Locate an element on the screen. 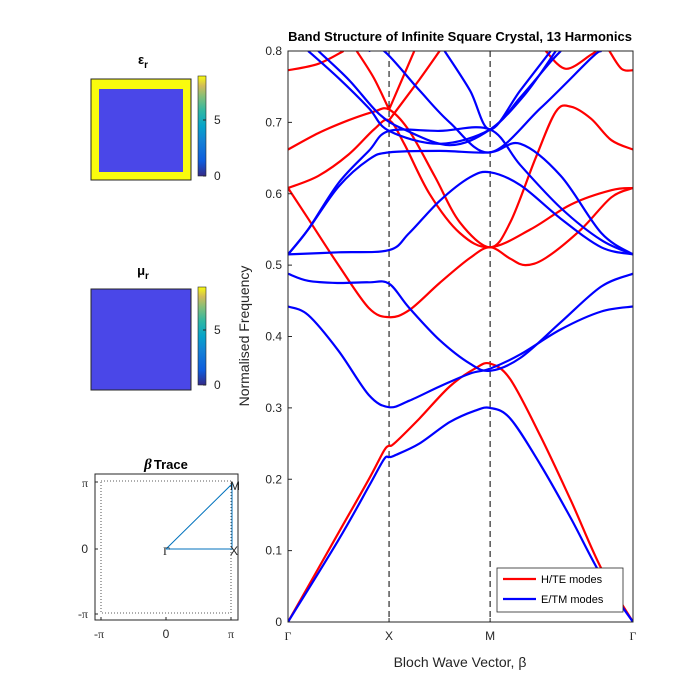 This screenshot has height=699, width=699. y-tick-label-3: 0.3 is located at coordinates (273, 408).